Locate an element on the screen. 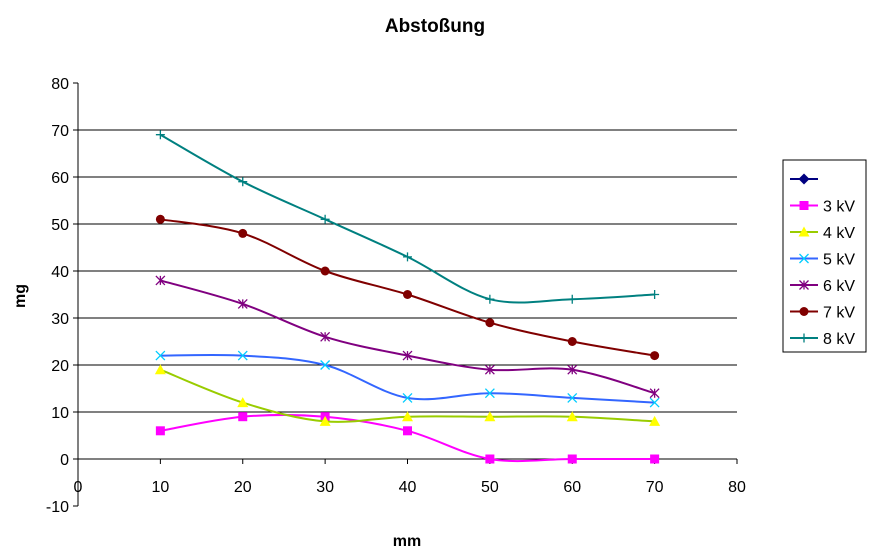  series-3-kV is located at coordinates (407, 438).